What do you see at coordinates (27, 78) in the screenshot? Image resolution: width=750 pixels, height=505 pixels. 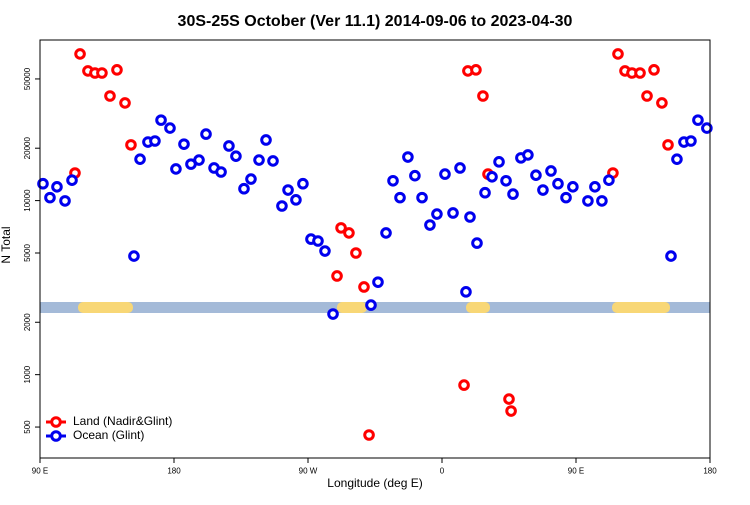 I see `y-tick-label: 50000` at bounding box center [27, 78].